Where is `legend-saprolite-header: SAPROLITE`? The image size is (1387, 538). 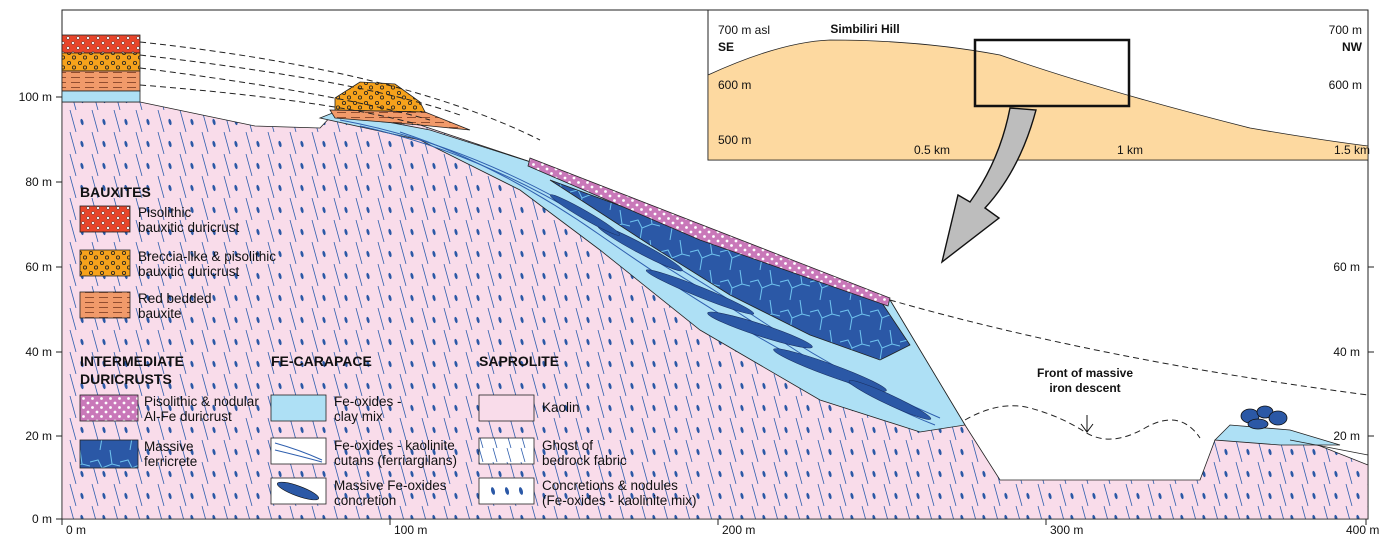 legend-saprolite-header: SAPROLITE is located at coordinates (519, 361).